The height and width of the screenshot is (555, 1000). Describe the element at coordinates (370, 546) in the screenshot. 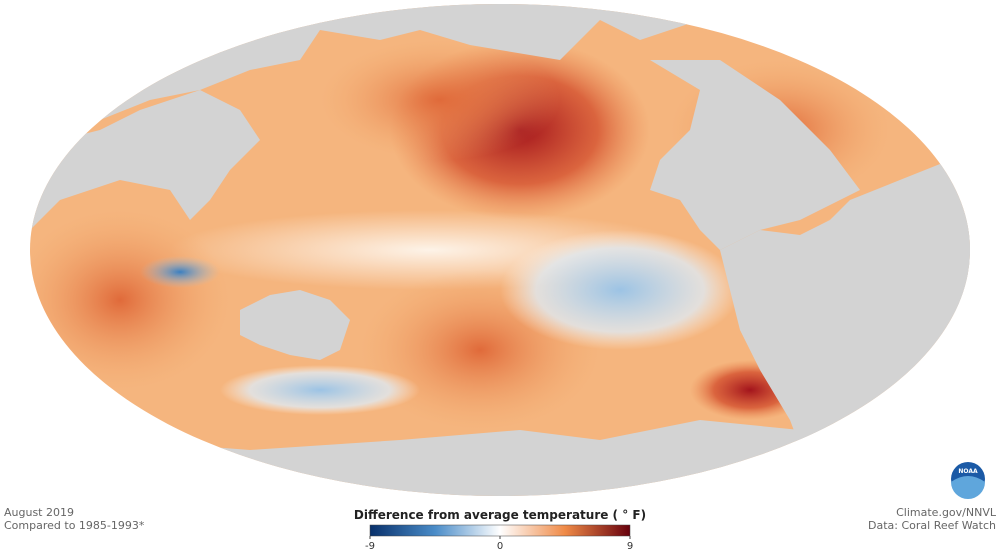

I see `tick-label: -9` at that location.